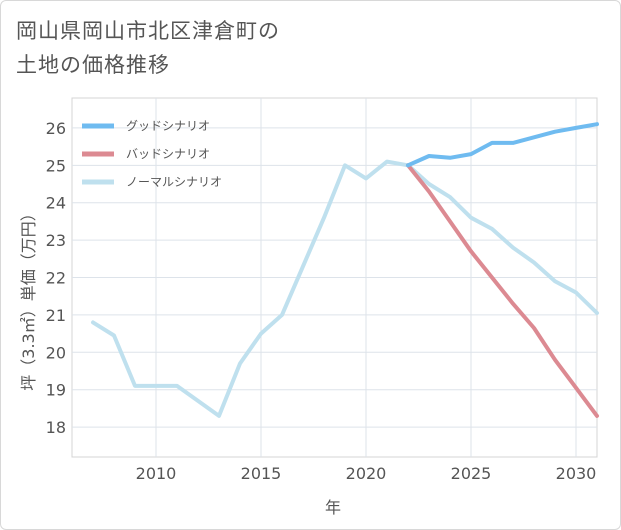  What do you see at coordinates (56, 427) in the screenshot?
I see `y-tick-label: 18` at bounding box center [56, 427].